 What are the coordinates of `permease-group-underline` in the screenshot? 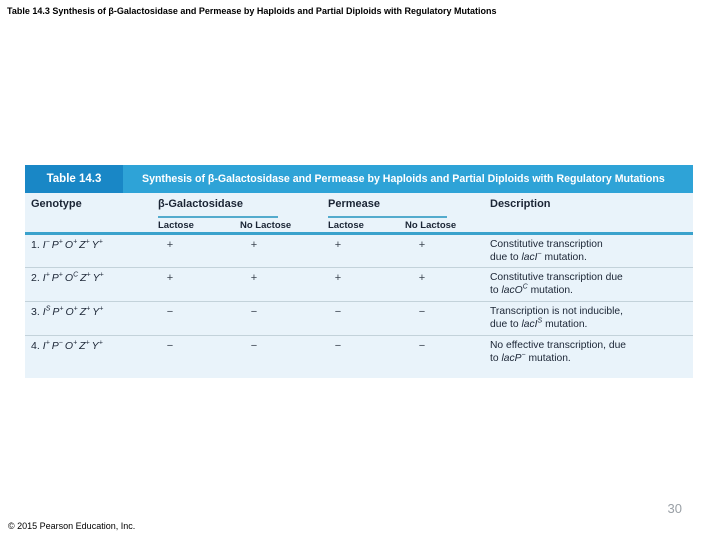 It's located at (387, 217).